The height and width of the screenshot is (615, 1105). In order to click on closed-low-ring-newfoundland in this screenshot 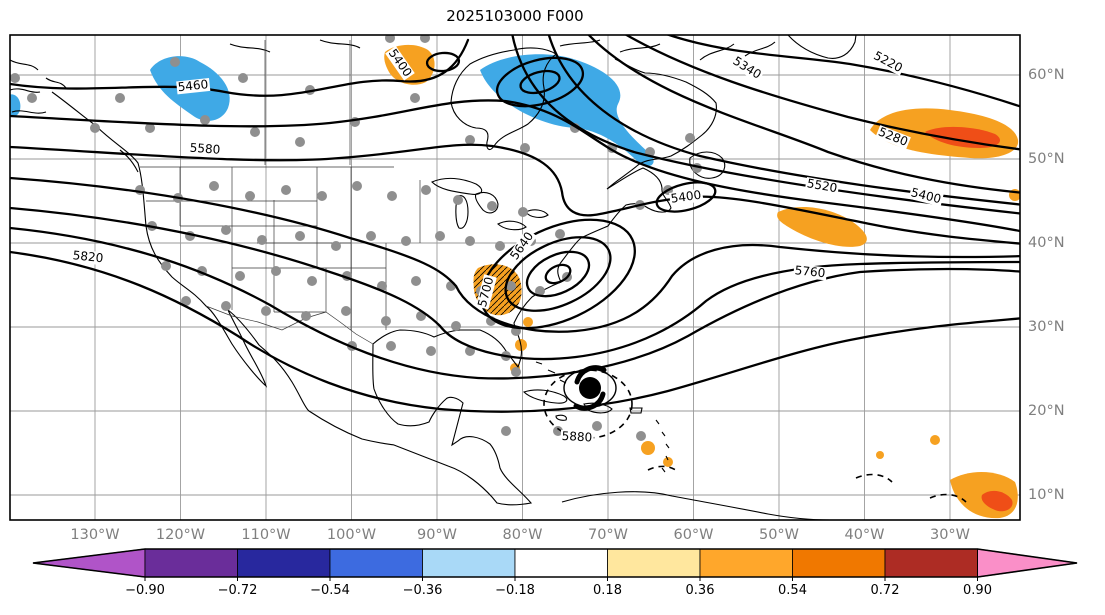, I will do `click(686, 197)`.